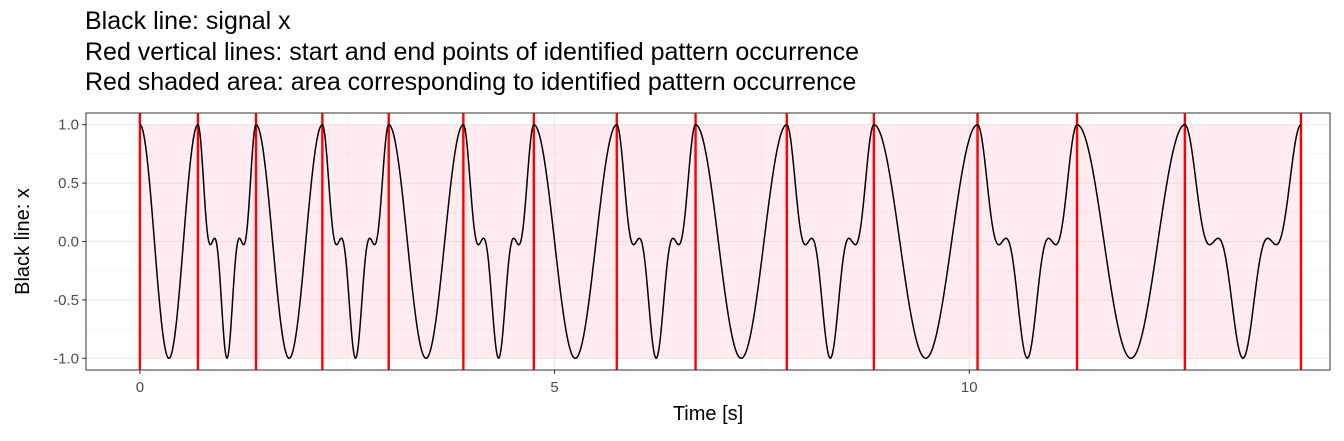 The image size is (1344, 441). Describe the element at coordinates (66, 358) in the screenshot. I see `y-tick-label: -1.0` at that location.